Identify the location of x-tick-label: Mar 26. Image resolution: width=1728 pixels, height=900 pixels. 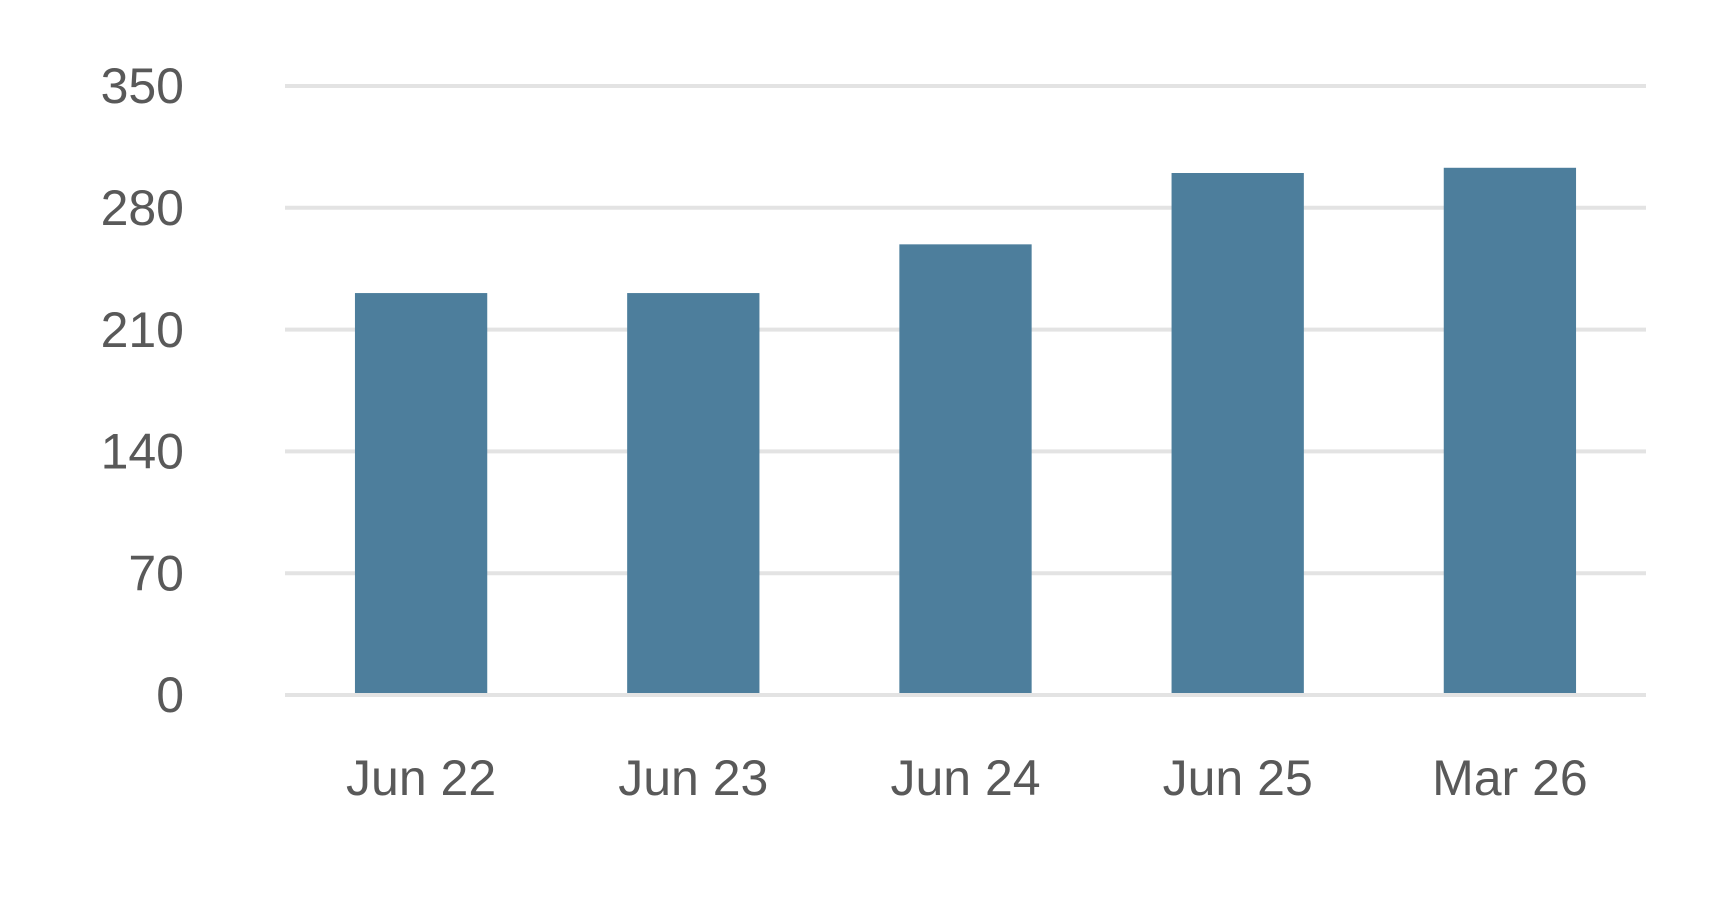
(1510, 778).